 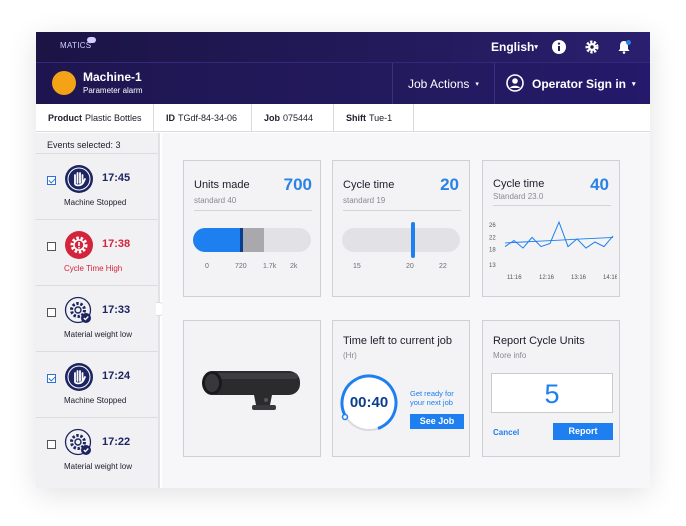 I want to click on units-progress-bar, so click(x=252, y=240).